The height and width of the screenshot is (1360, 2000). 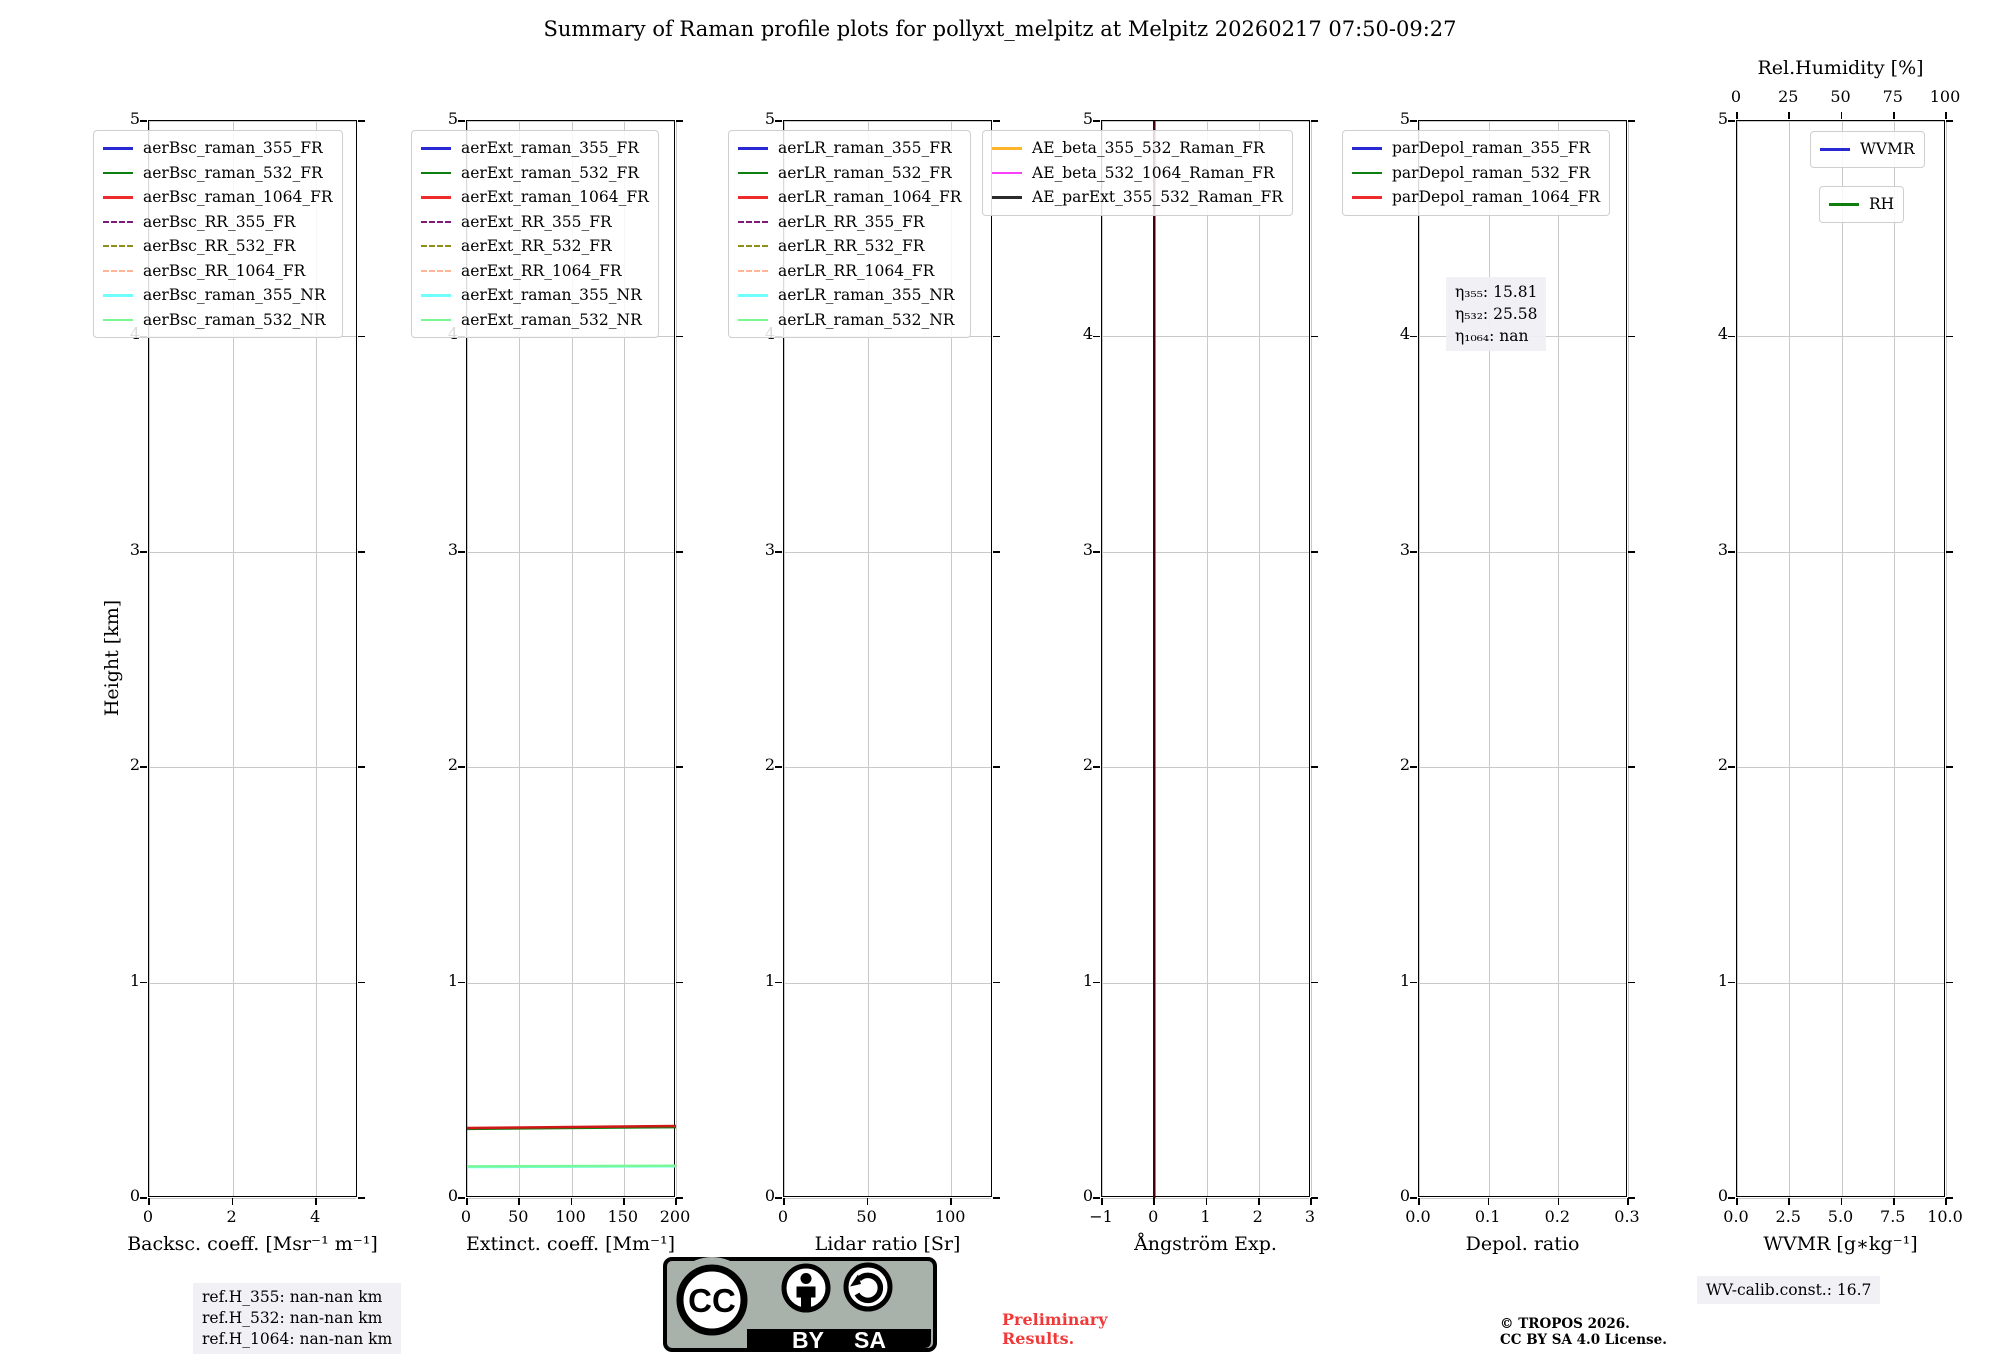 What do you see at coordinates (535, 271) in the screenshot?
I see `legend-entry: aerExt_RR_1064_FR` at bounding box center [535, 271].